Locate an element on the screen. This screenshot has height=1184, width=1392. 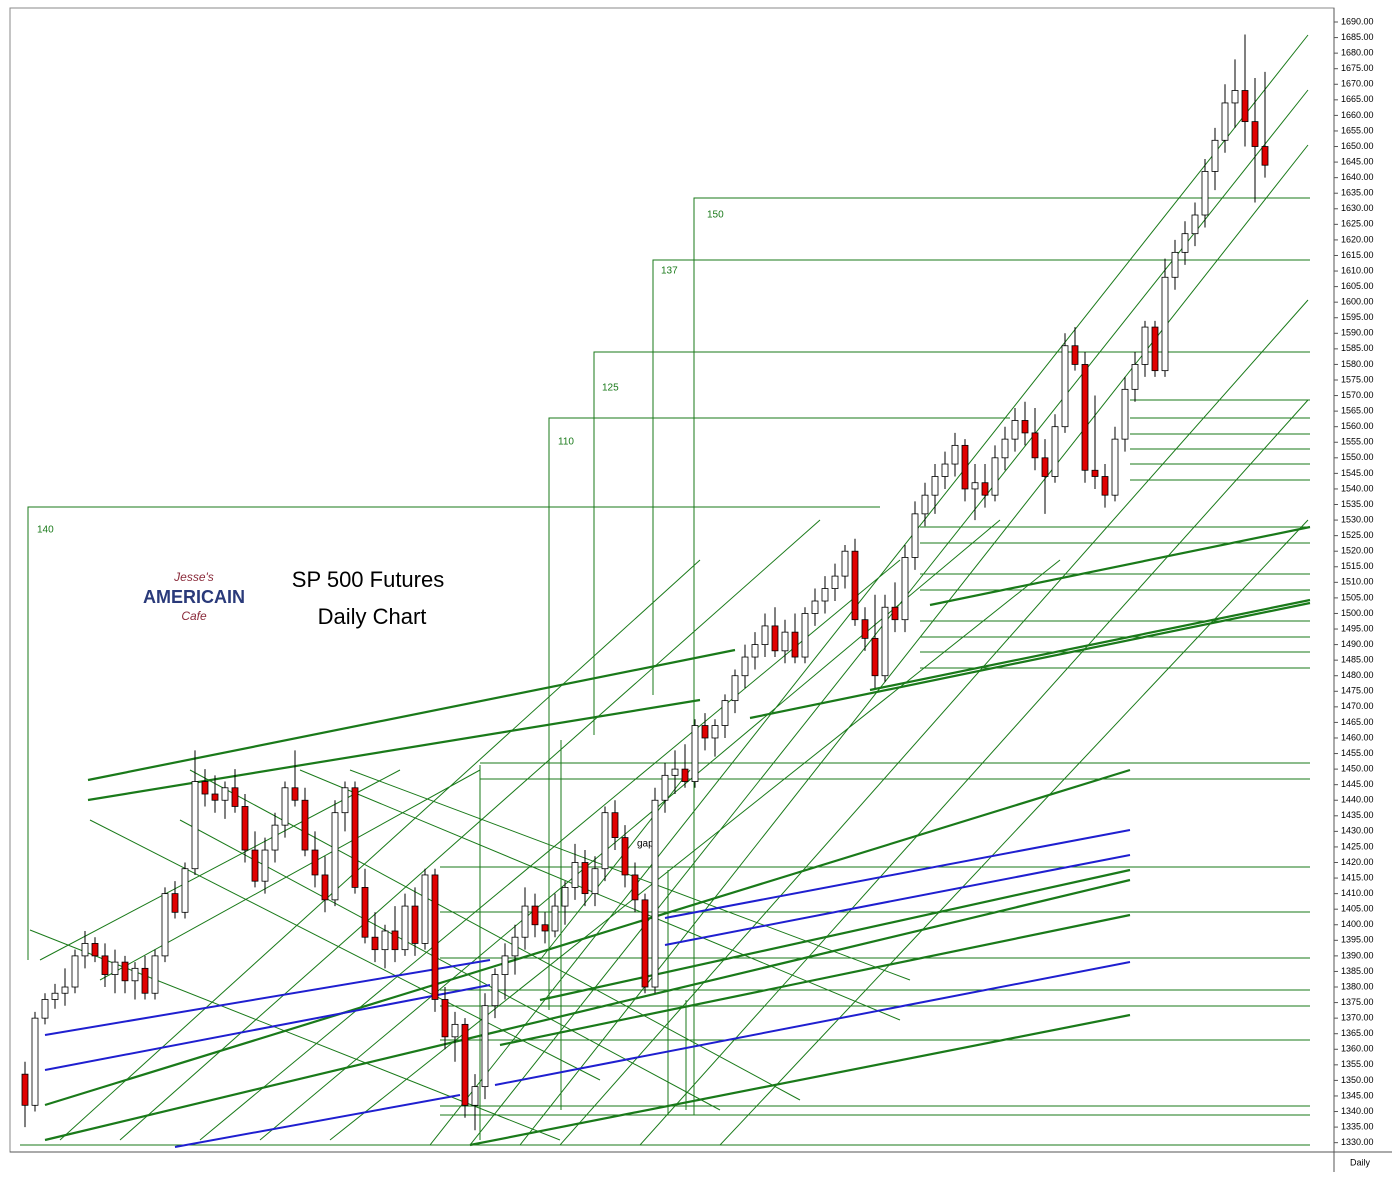
y-tick-label: 1375.00 is located at coordinates (1357, 1002).